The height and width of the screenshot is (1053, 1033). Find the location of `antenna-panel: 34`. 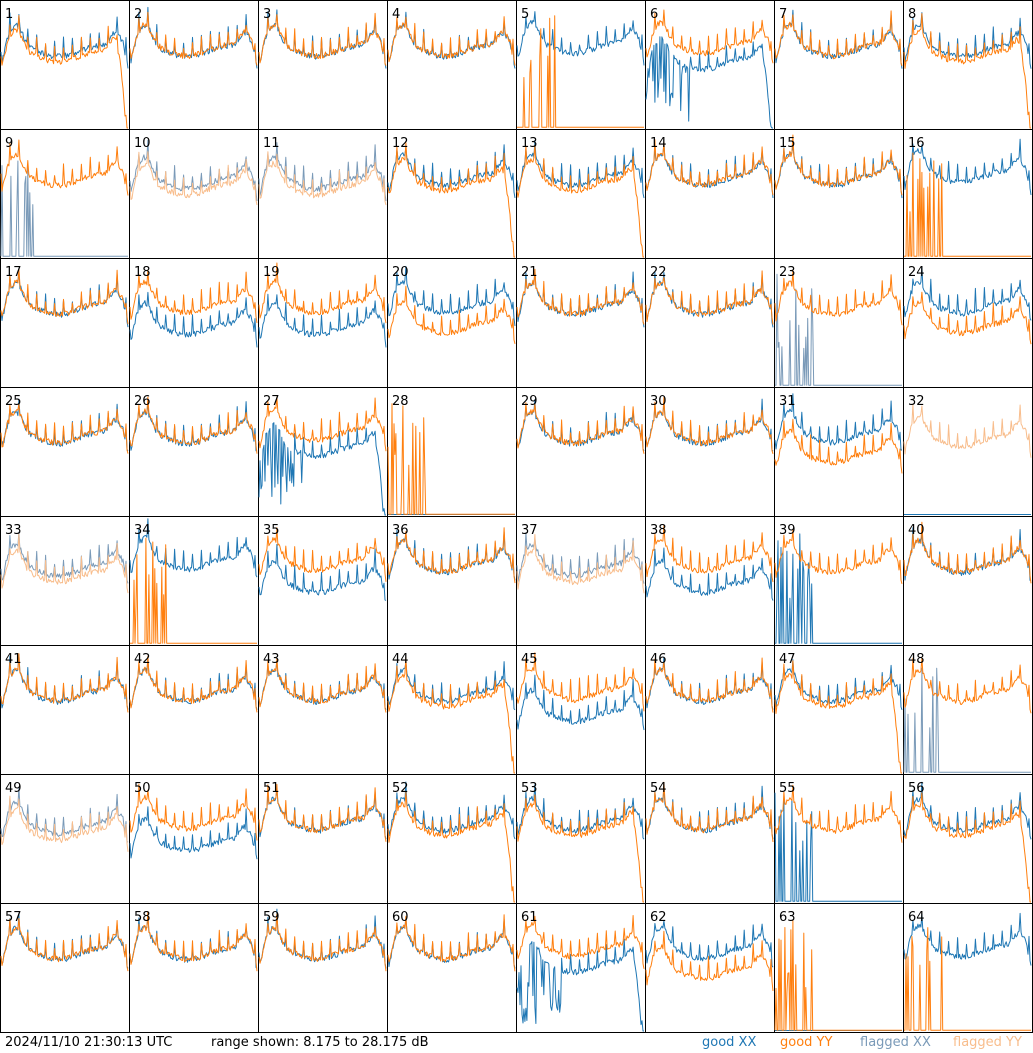

antenna-panel: 34 is located at coordinates (194, 581).